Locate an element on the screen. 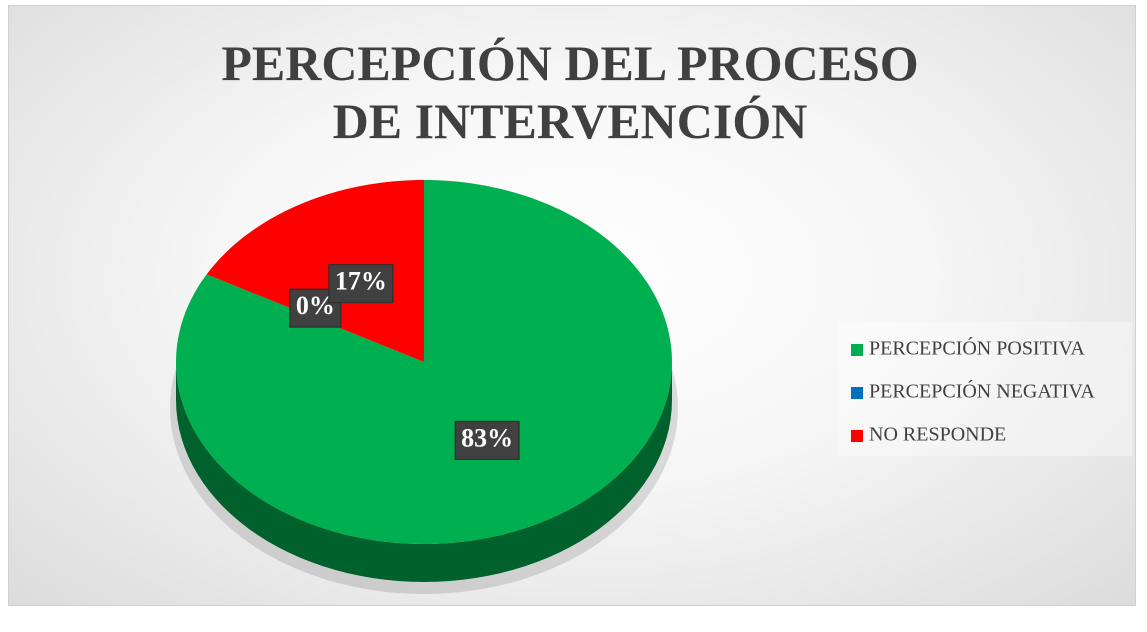 This screenshot has height=632, width=1147. pie-slice is located at coordinates (315, 271).